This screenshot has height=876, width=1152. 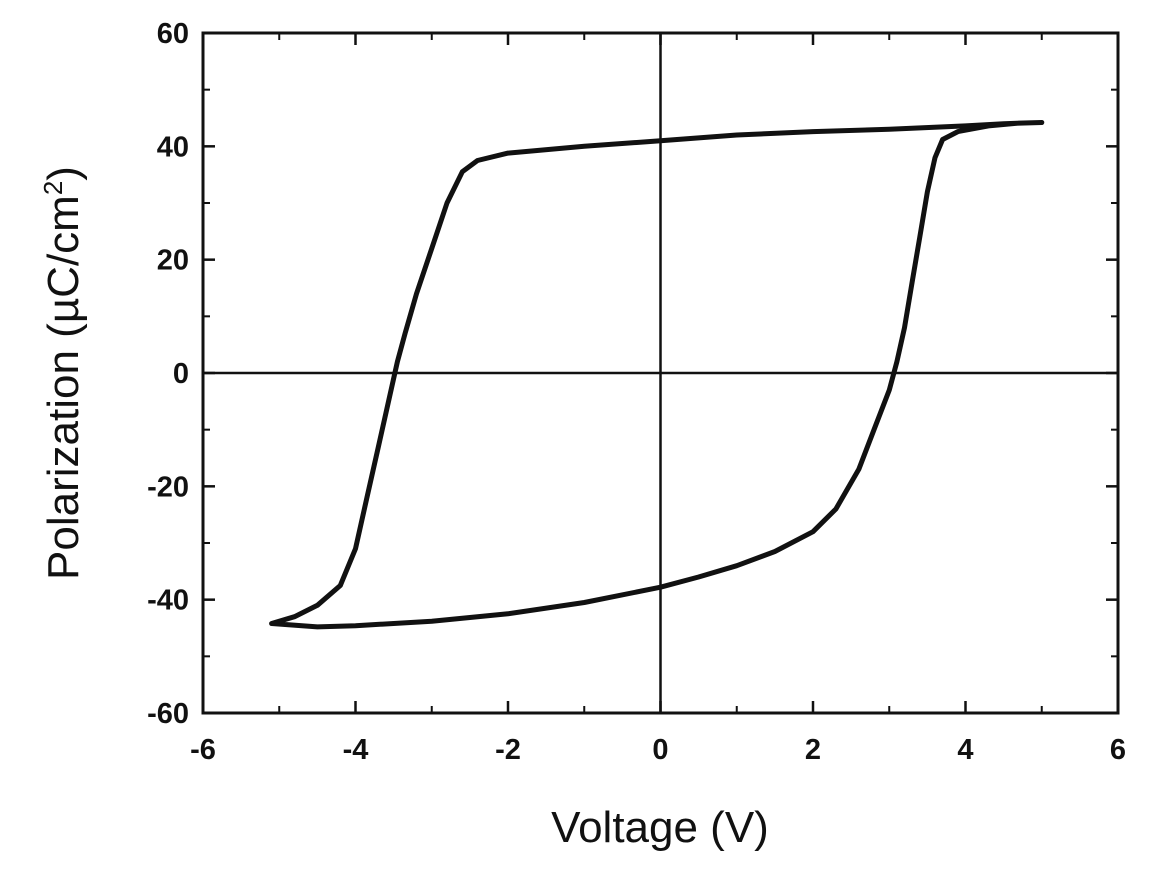 What do you see at coordinates (168, 714) in the screenshot?
I see `y-tick-label: -60` at bounding box center [168, 714].